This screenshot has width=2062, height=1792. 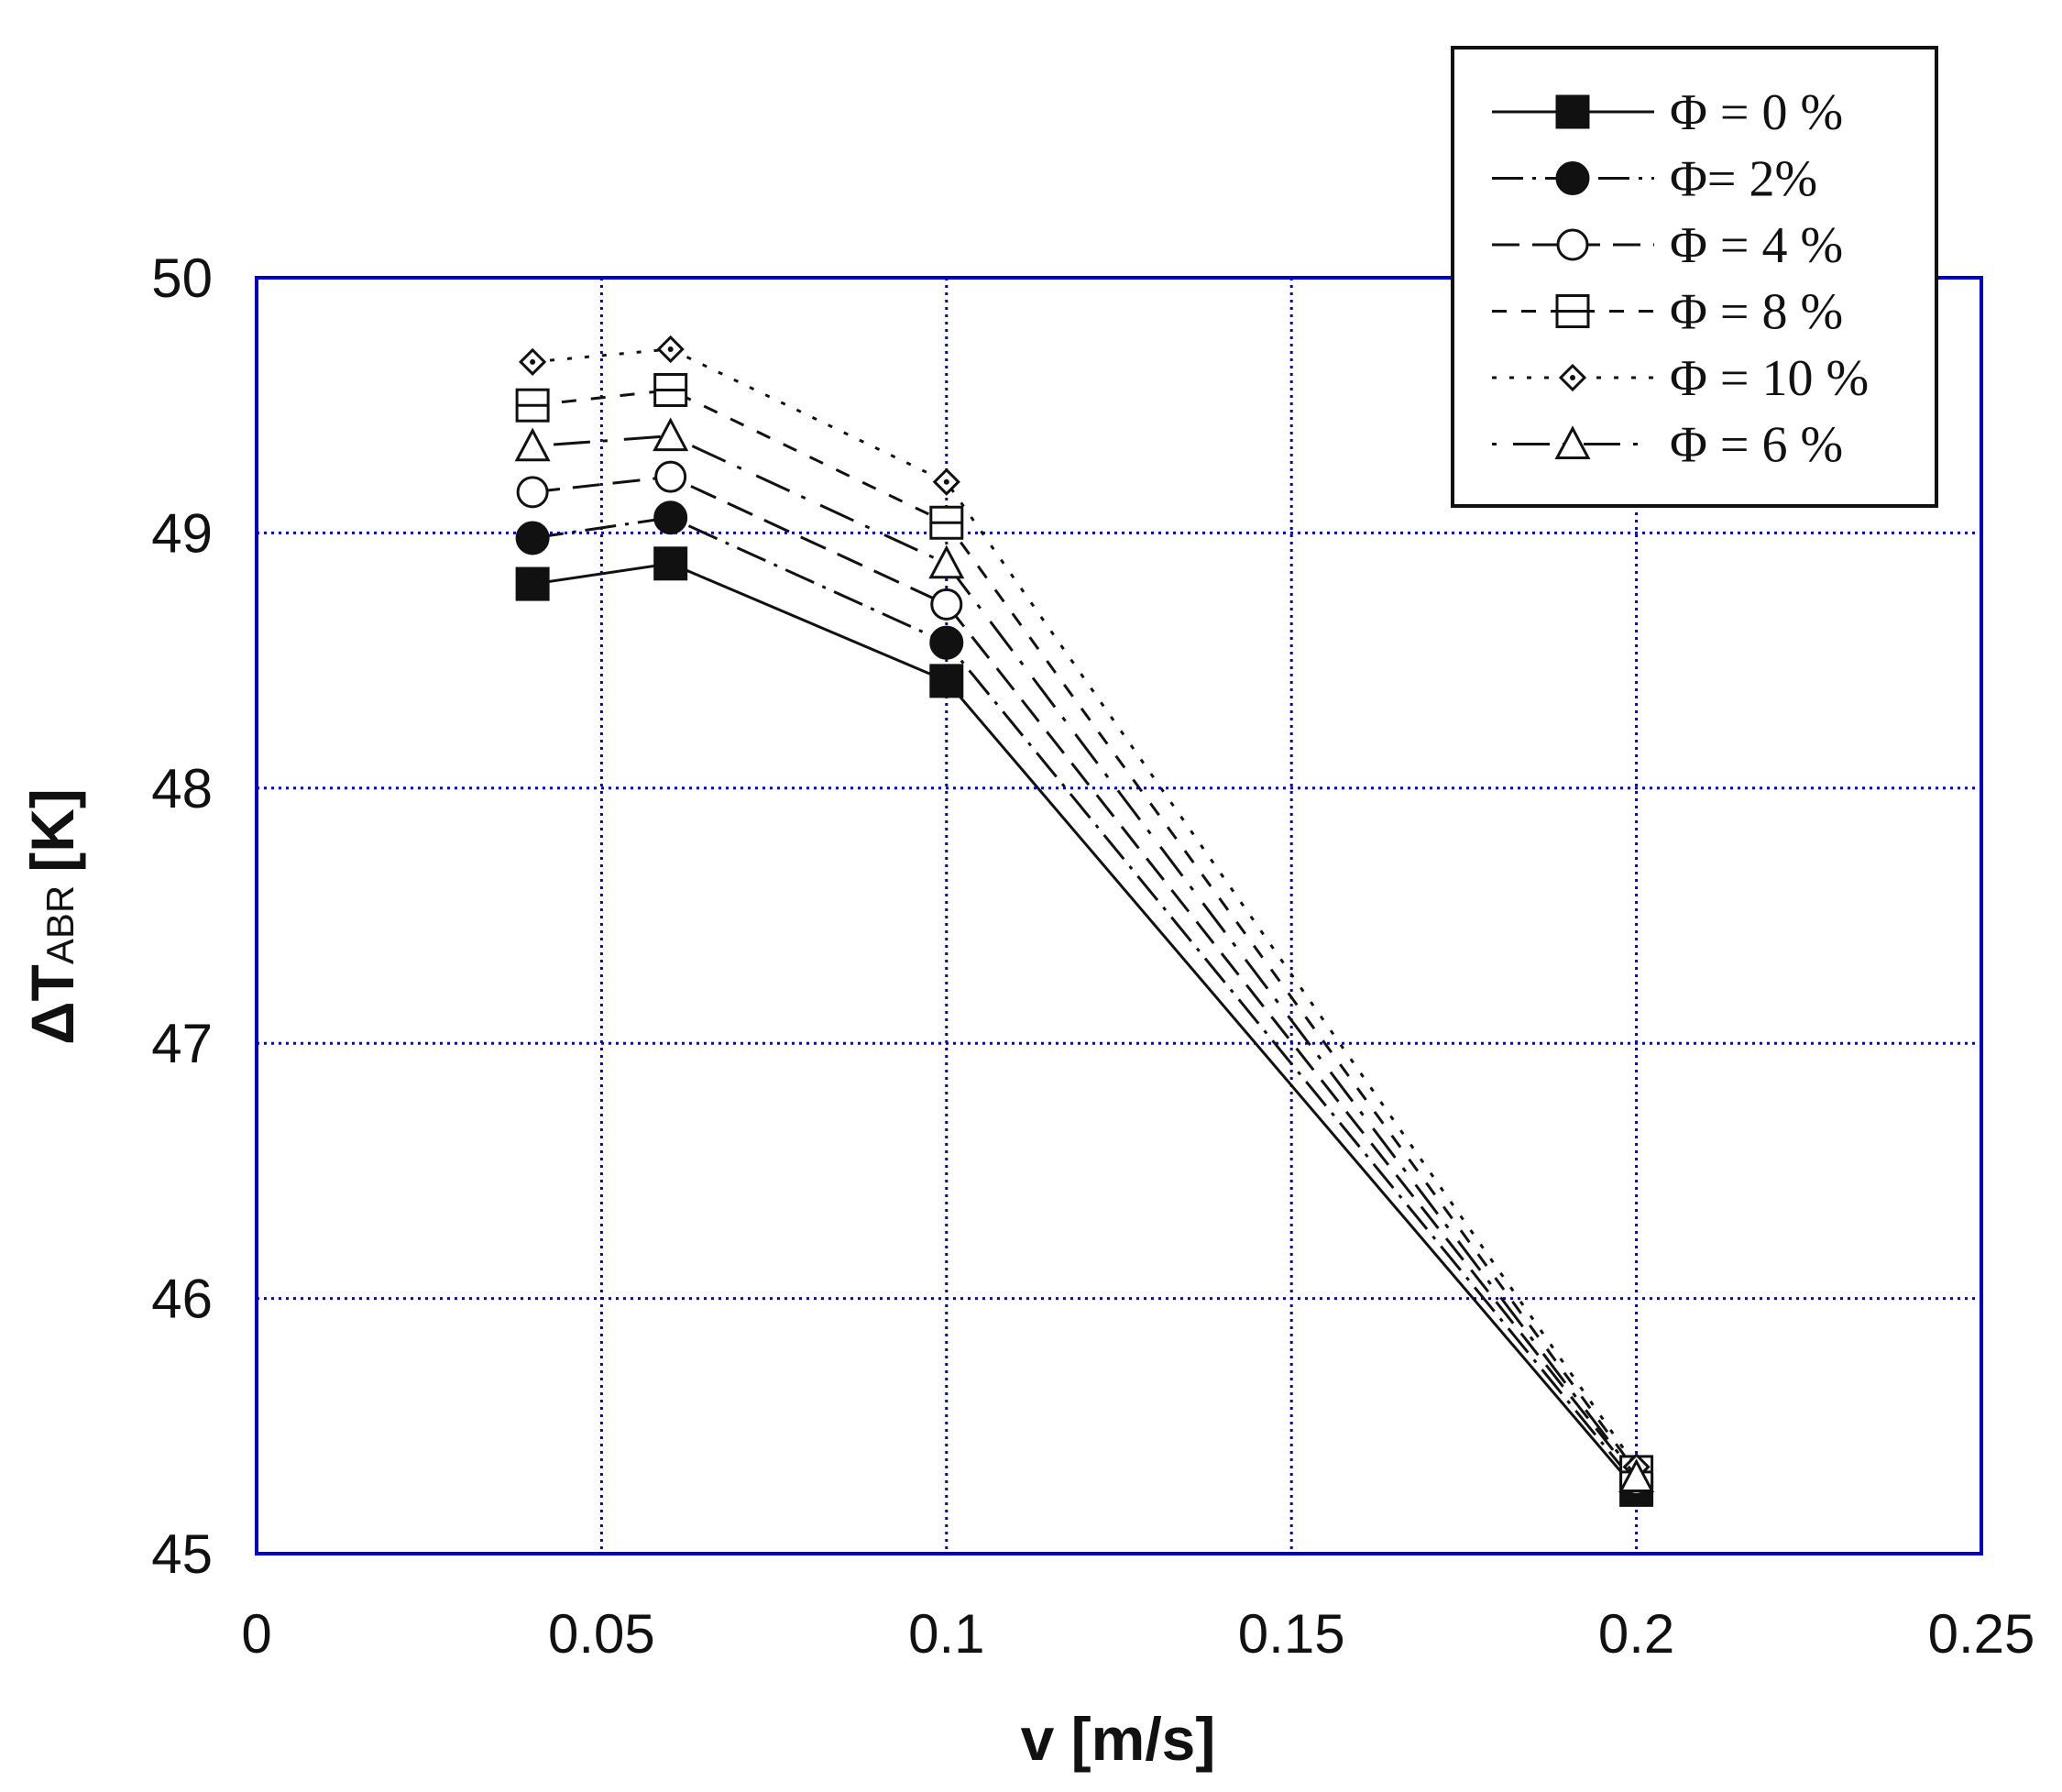 What do you see at coordinates (1292, 1634) in the screenshot?
I see `x-tick-label: 0.15` at bounding box center [1292, 1634].